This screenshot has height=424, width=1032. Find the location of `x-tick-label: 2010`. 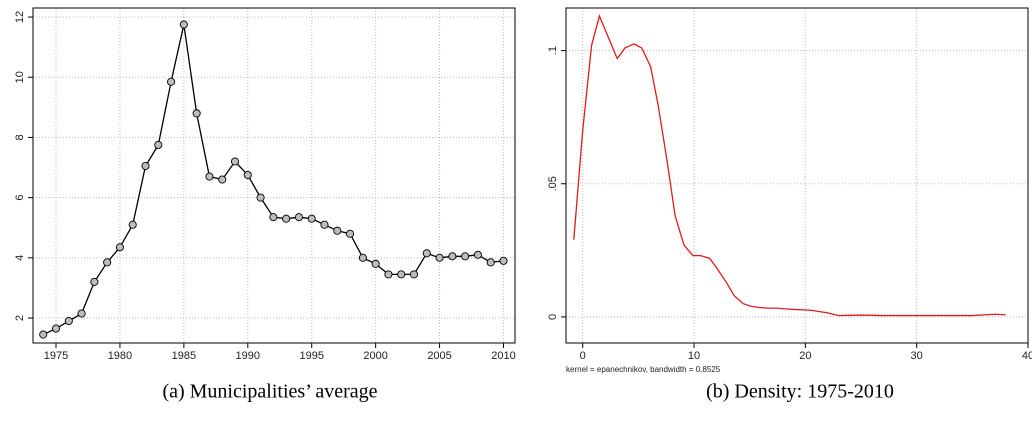

x-tick-label: 2010 is located at coordinates (503, 356).